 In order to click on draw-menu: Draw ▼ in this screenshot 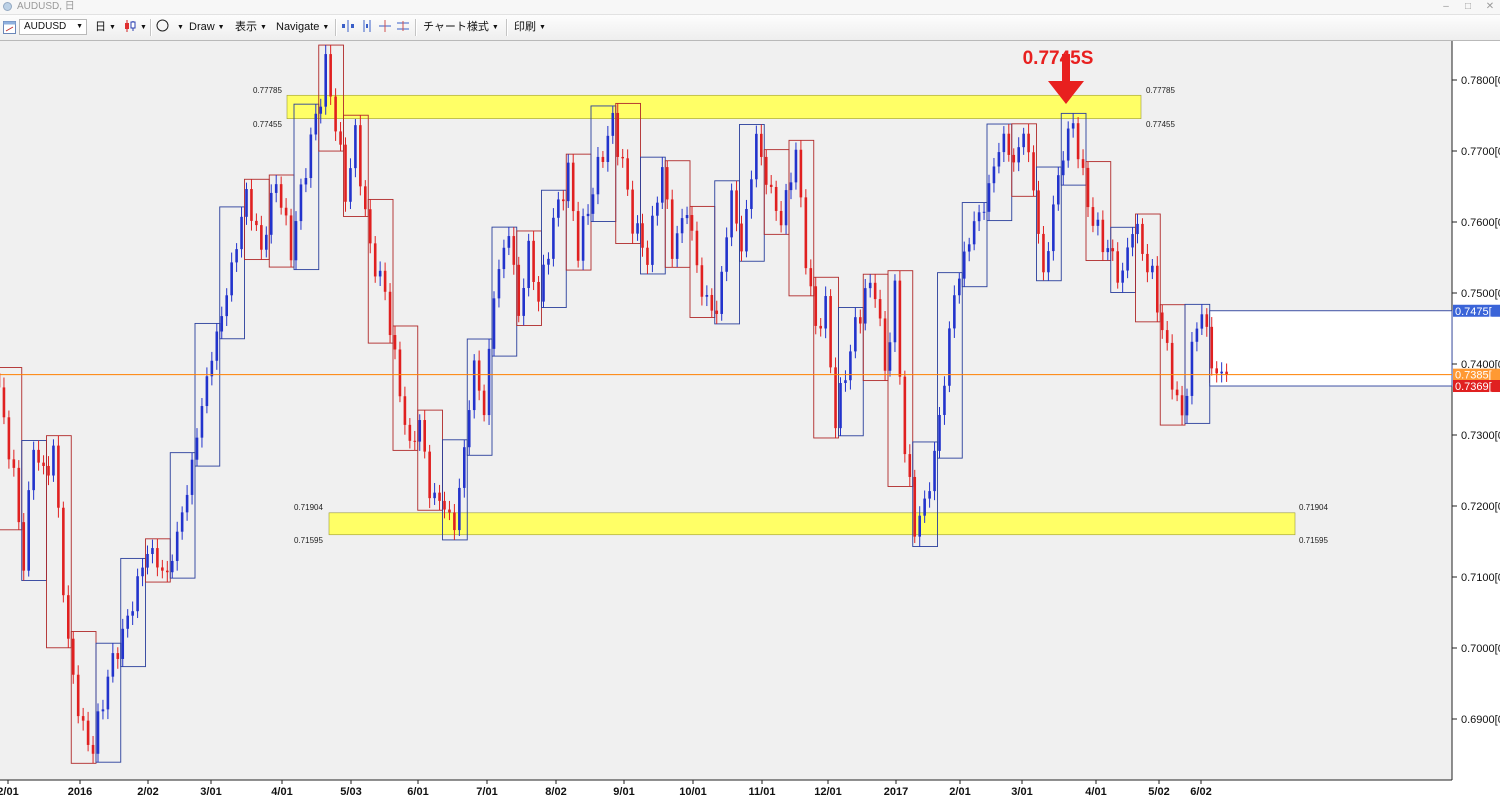, I will do `click(207, 27)`.